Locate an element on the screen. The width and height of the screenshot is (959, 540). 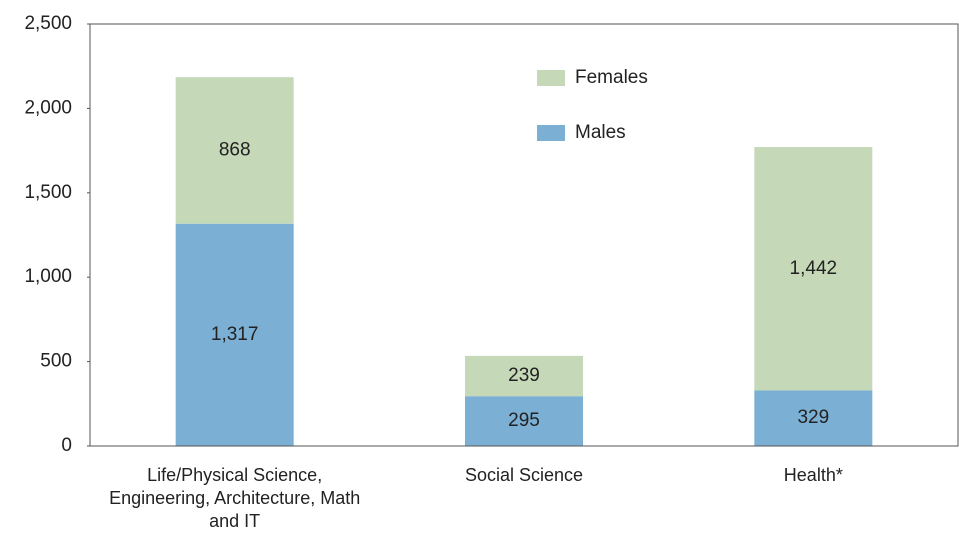
data-label: 329 is located at coordinates (813, 417).